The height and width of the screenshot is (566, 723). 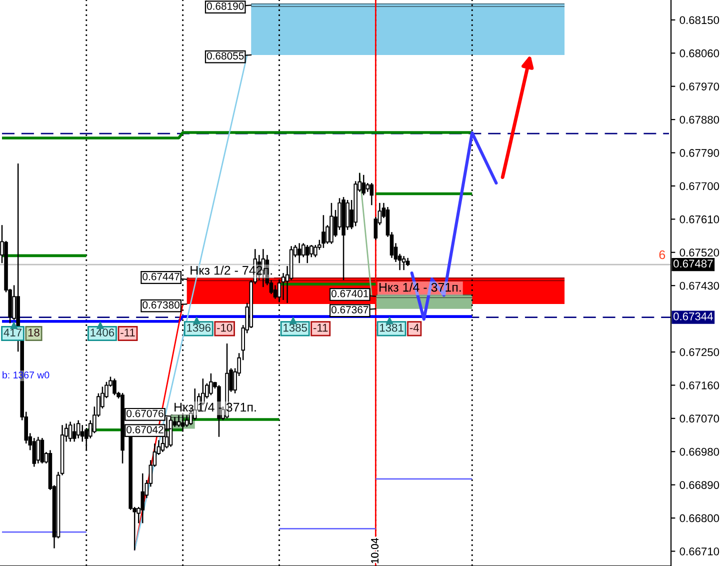 I want to click on y-tick-label: 0.67880, so click(x=700, y=120).